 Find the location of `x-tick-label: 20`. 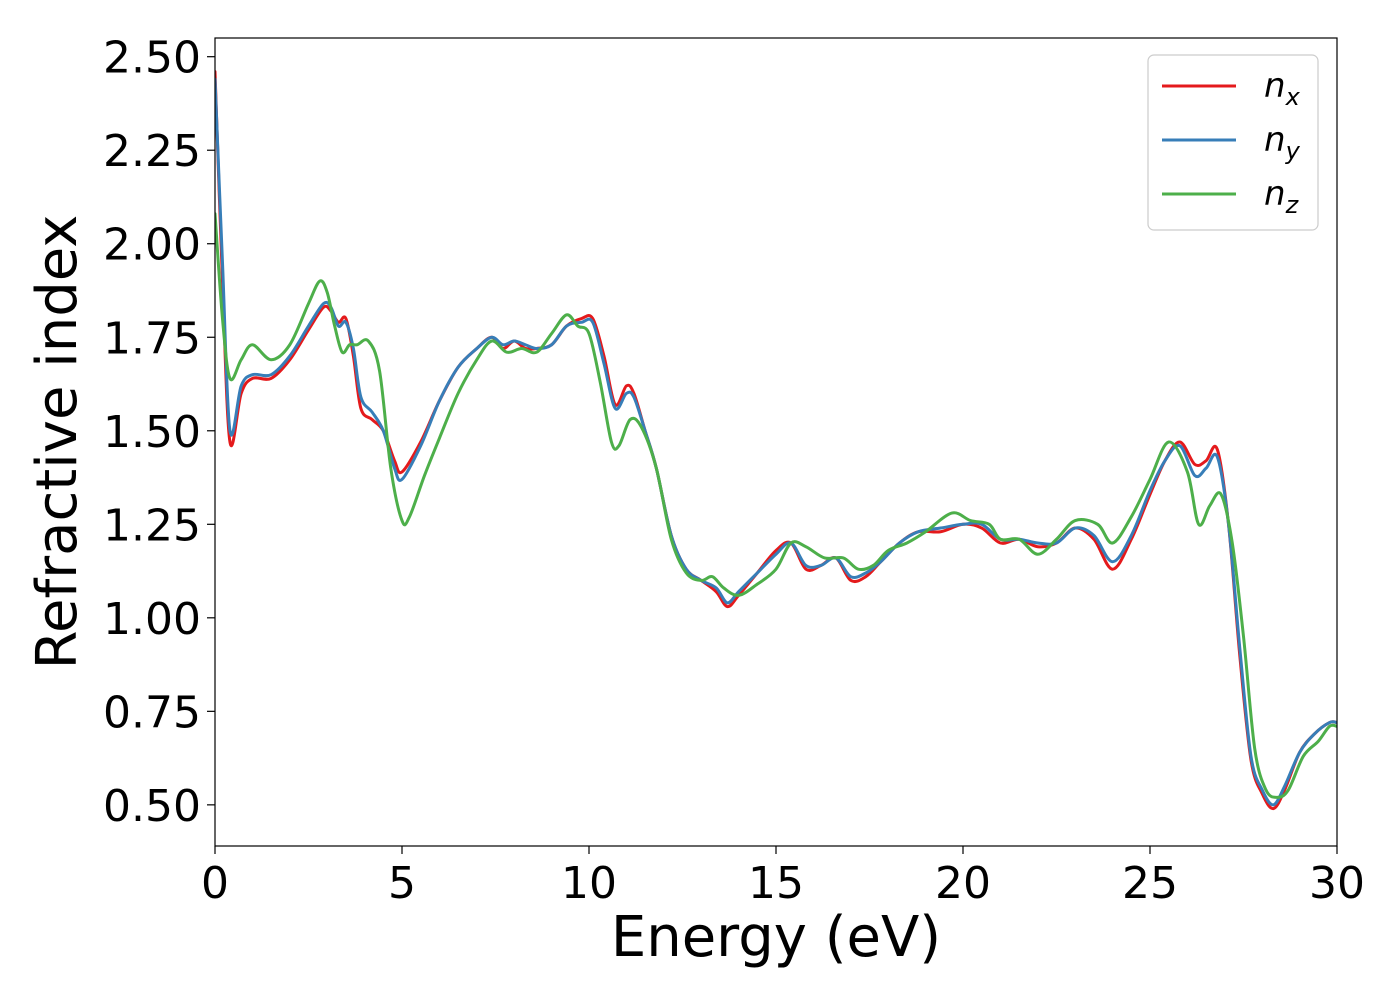

x-tick-label: 20 is located at coordinates (963, 883).